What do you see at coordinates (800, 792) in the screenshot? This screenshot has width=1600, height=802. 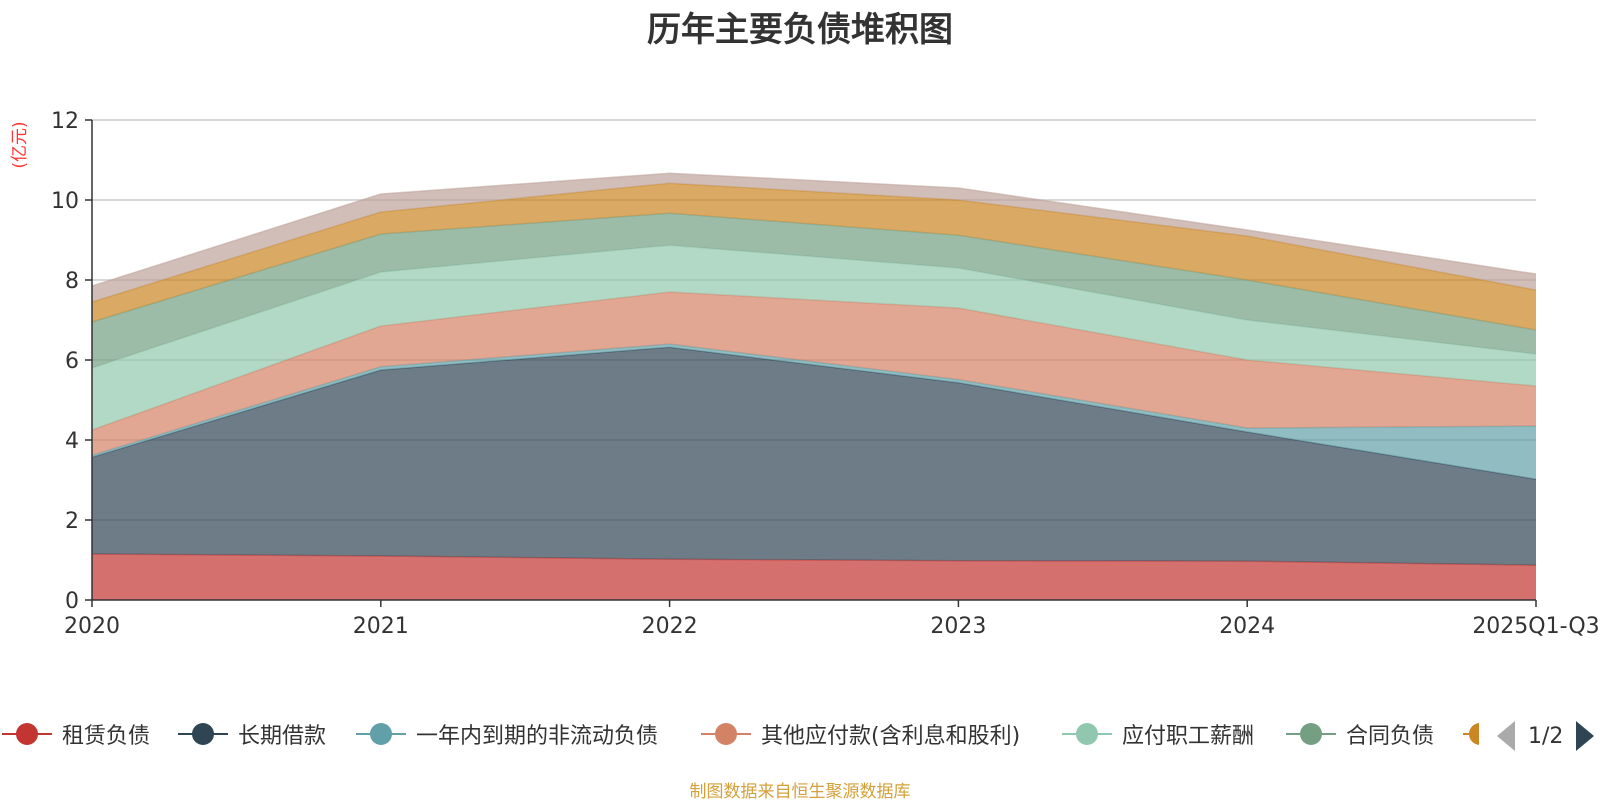 I see `source-note: 制图数据来自恒生聚源数据库` at bounding box center [800, 792].